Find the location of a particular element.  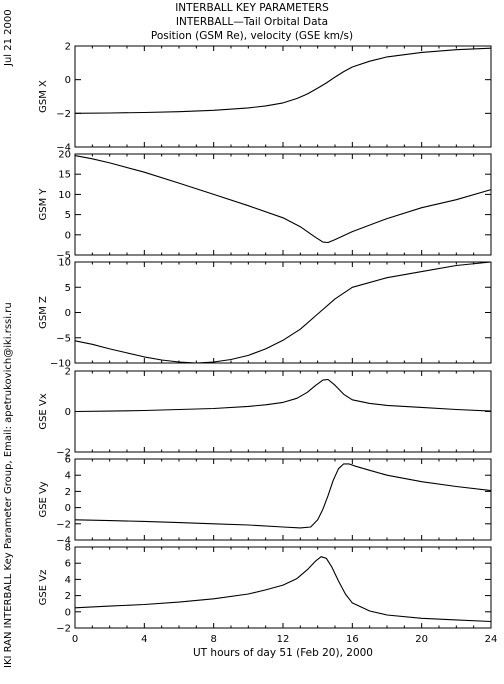

y-axis-label: GSM Y is located at coordinates (43, 204).